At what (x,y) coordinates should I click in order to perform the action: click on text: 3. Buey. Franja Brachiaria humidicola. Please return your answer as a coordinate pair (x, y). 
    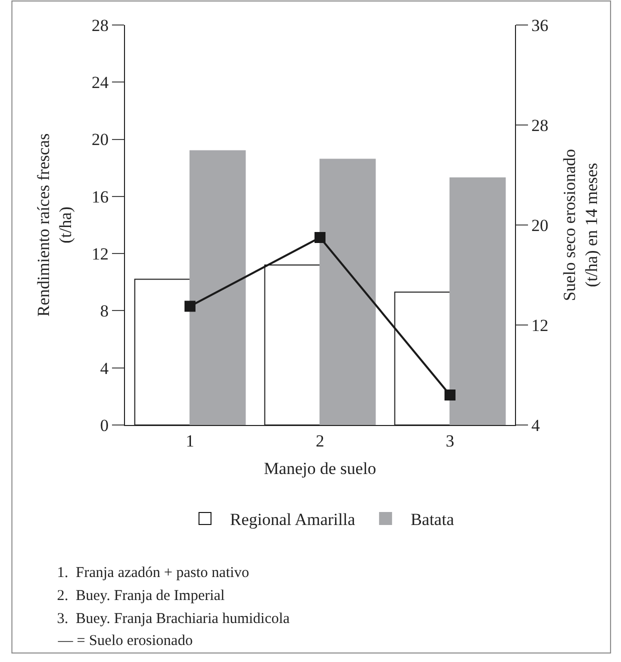
    Looking at the image, I should click on (173, 619).